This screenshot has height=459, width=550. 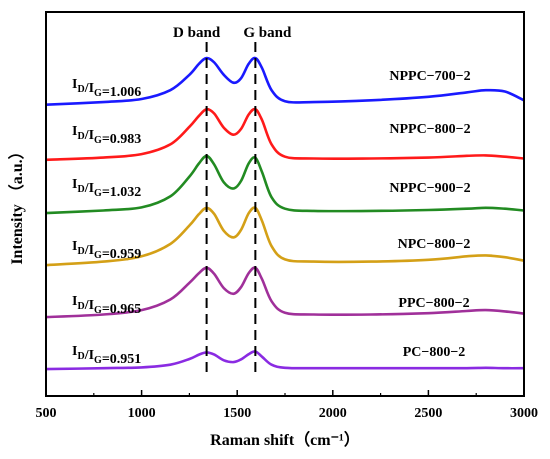 What do you see at coordinates (429, 76) in the screenshot?
I see `series-name-0: NPPC−700−2` at bounding box center [429, 76].